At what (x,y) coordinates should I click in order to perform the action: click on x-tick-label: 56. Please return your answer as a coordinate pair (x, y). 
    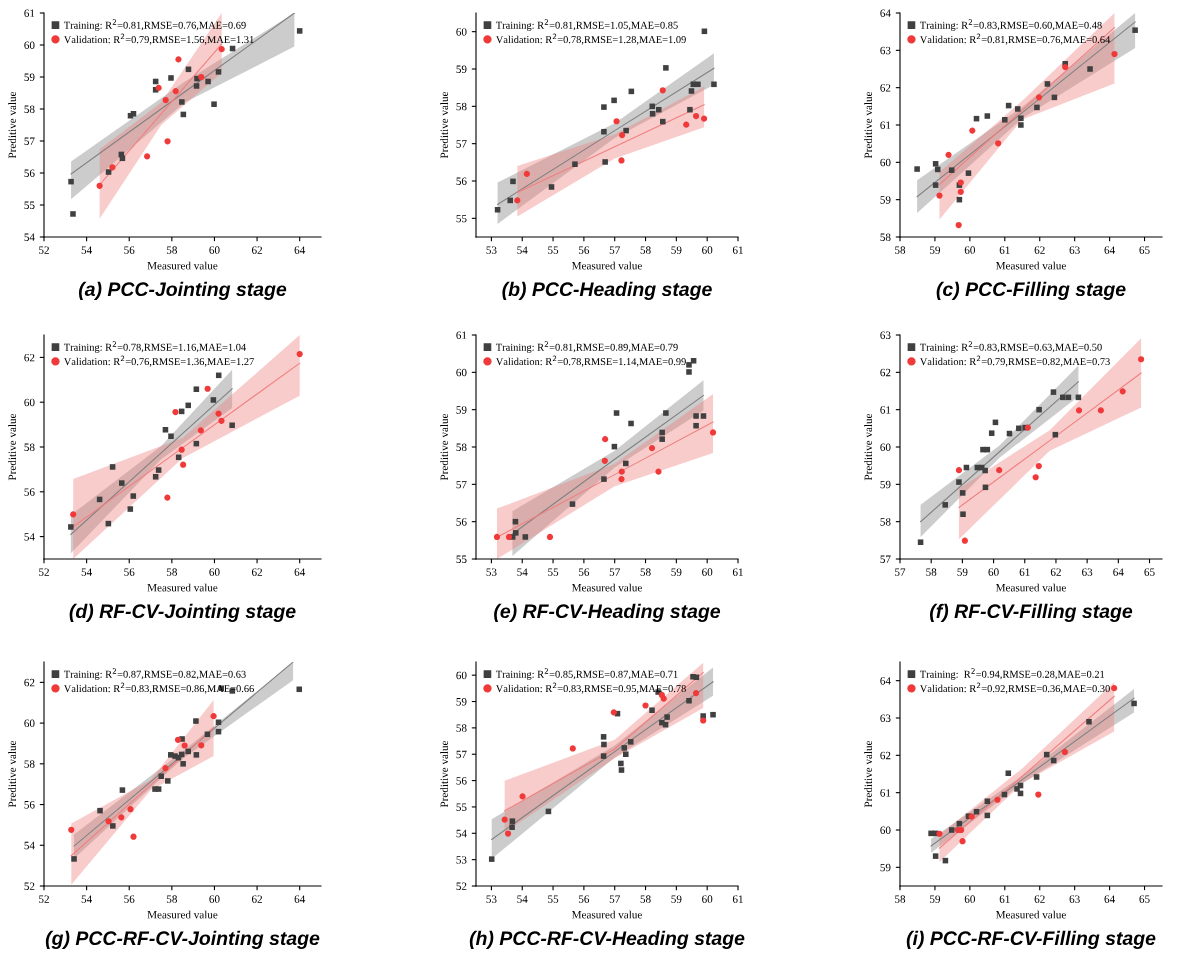
    Looking at the image, I should click on (584, 572).